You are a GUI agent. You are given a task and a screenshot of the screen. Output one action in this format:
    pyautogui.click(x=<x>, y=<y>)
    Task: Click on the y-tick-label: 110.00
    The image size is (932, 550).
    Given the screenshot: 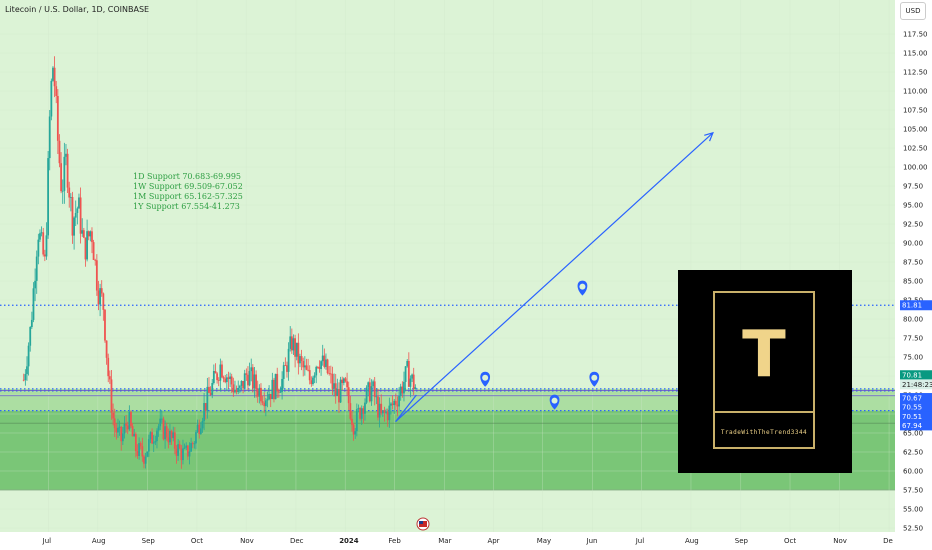 What is the action you would take?
    pyautogui.click(x=915, y=92)
    